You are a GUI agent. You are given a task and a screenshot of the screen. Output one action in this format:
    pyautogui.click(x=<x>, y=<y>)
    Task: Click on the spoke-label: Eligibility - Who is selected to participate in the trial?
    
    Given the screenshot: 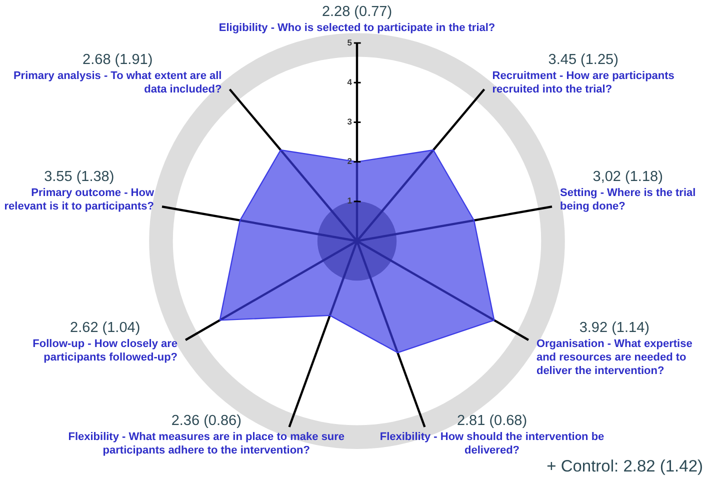 What is the action you would take?
    pyautogui.click(x=357, y=28)
    